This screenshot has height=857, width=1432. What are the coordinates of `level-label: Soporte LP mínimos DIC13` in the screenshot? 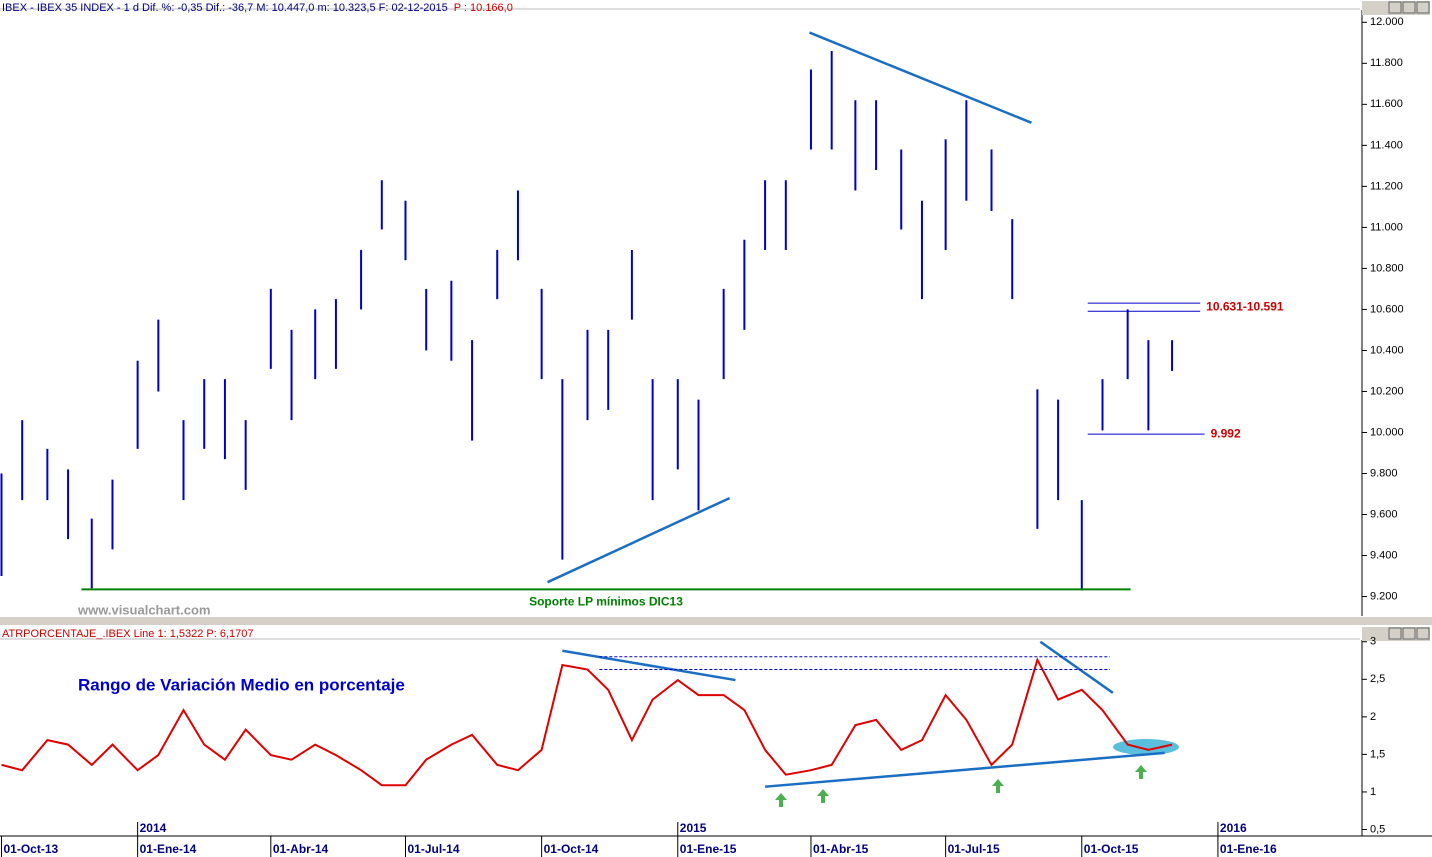 It's located at (606, 602).